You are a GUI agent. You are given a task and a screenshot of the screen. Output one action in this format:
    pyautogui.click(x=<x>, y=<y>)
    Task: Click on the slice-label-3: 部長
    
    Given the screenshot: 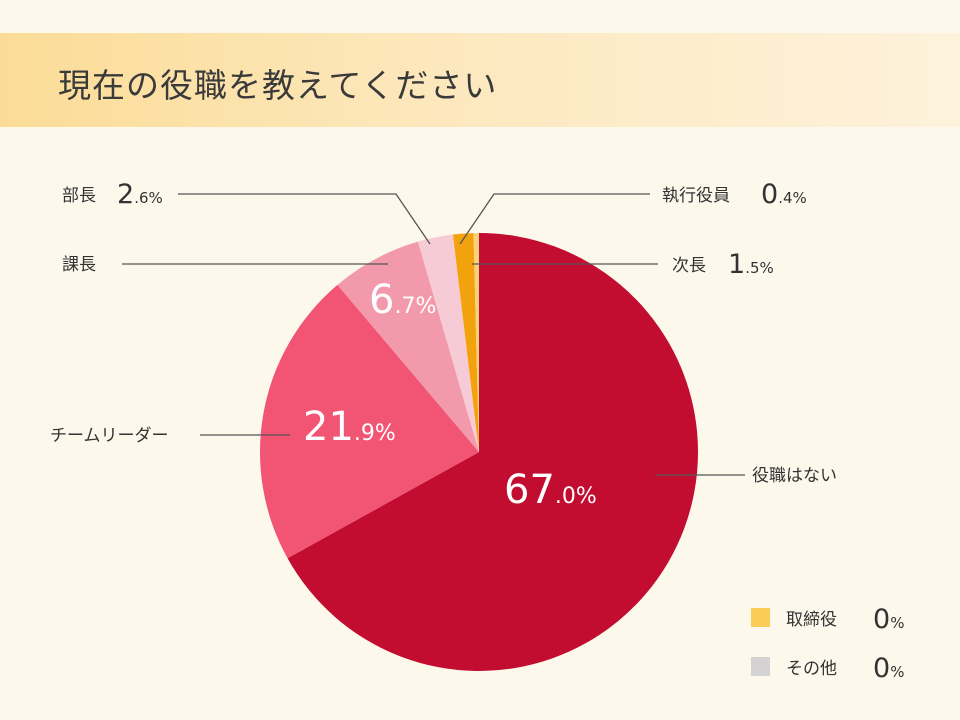 What is the action you would take?
    pyautogui.click(x=79, y=196)
    